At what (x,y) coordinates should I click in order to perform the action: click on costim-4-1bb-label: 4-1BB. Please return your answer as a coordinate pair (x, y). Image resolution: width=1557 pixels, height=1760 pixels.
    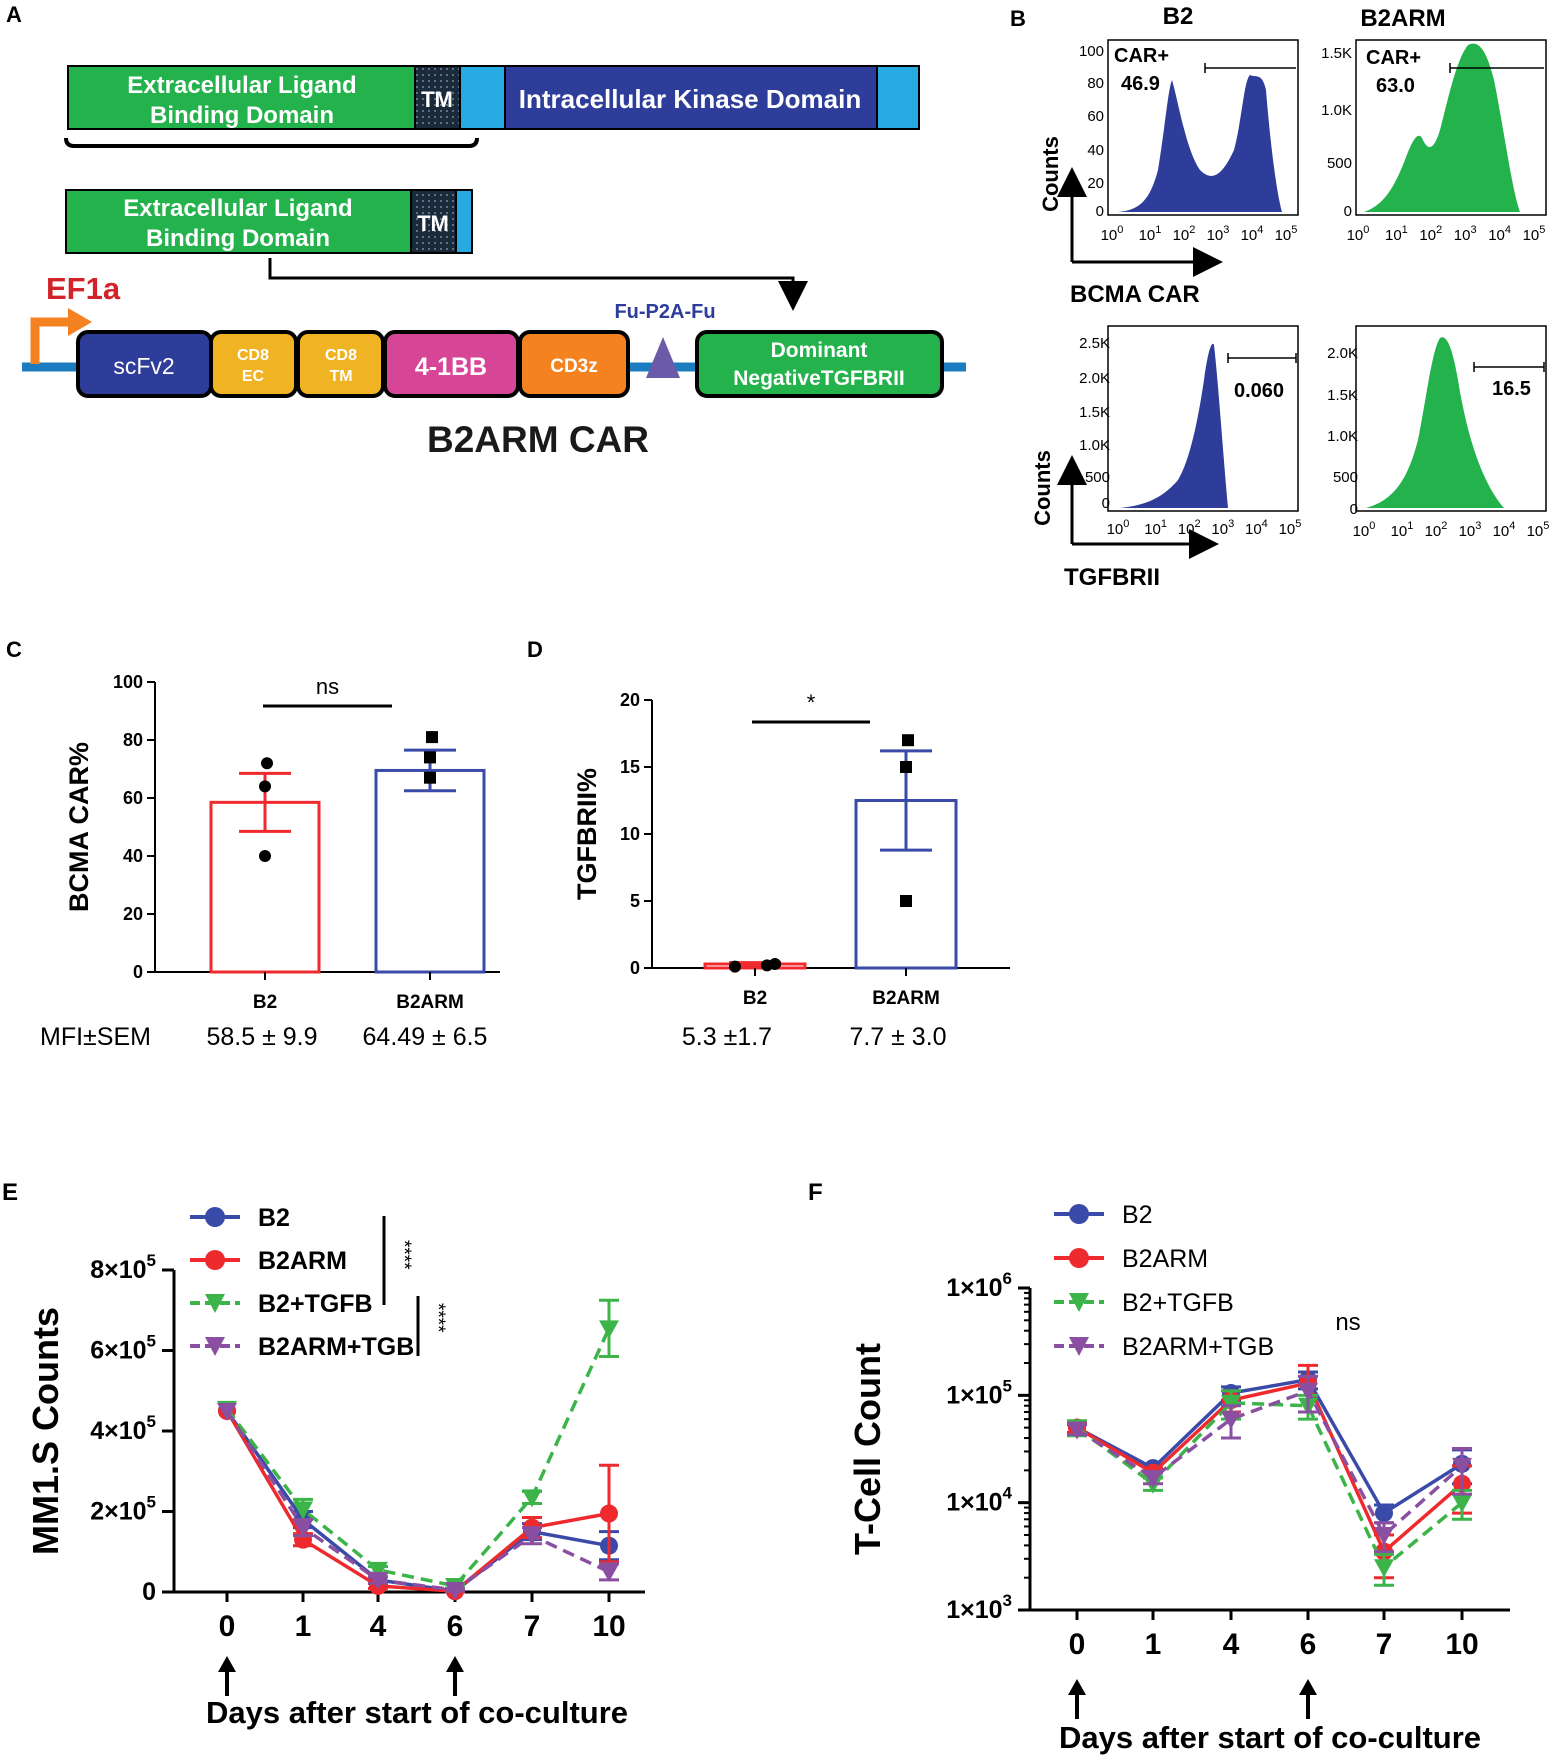
    Looking at the image, I should click on (451, 367).